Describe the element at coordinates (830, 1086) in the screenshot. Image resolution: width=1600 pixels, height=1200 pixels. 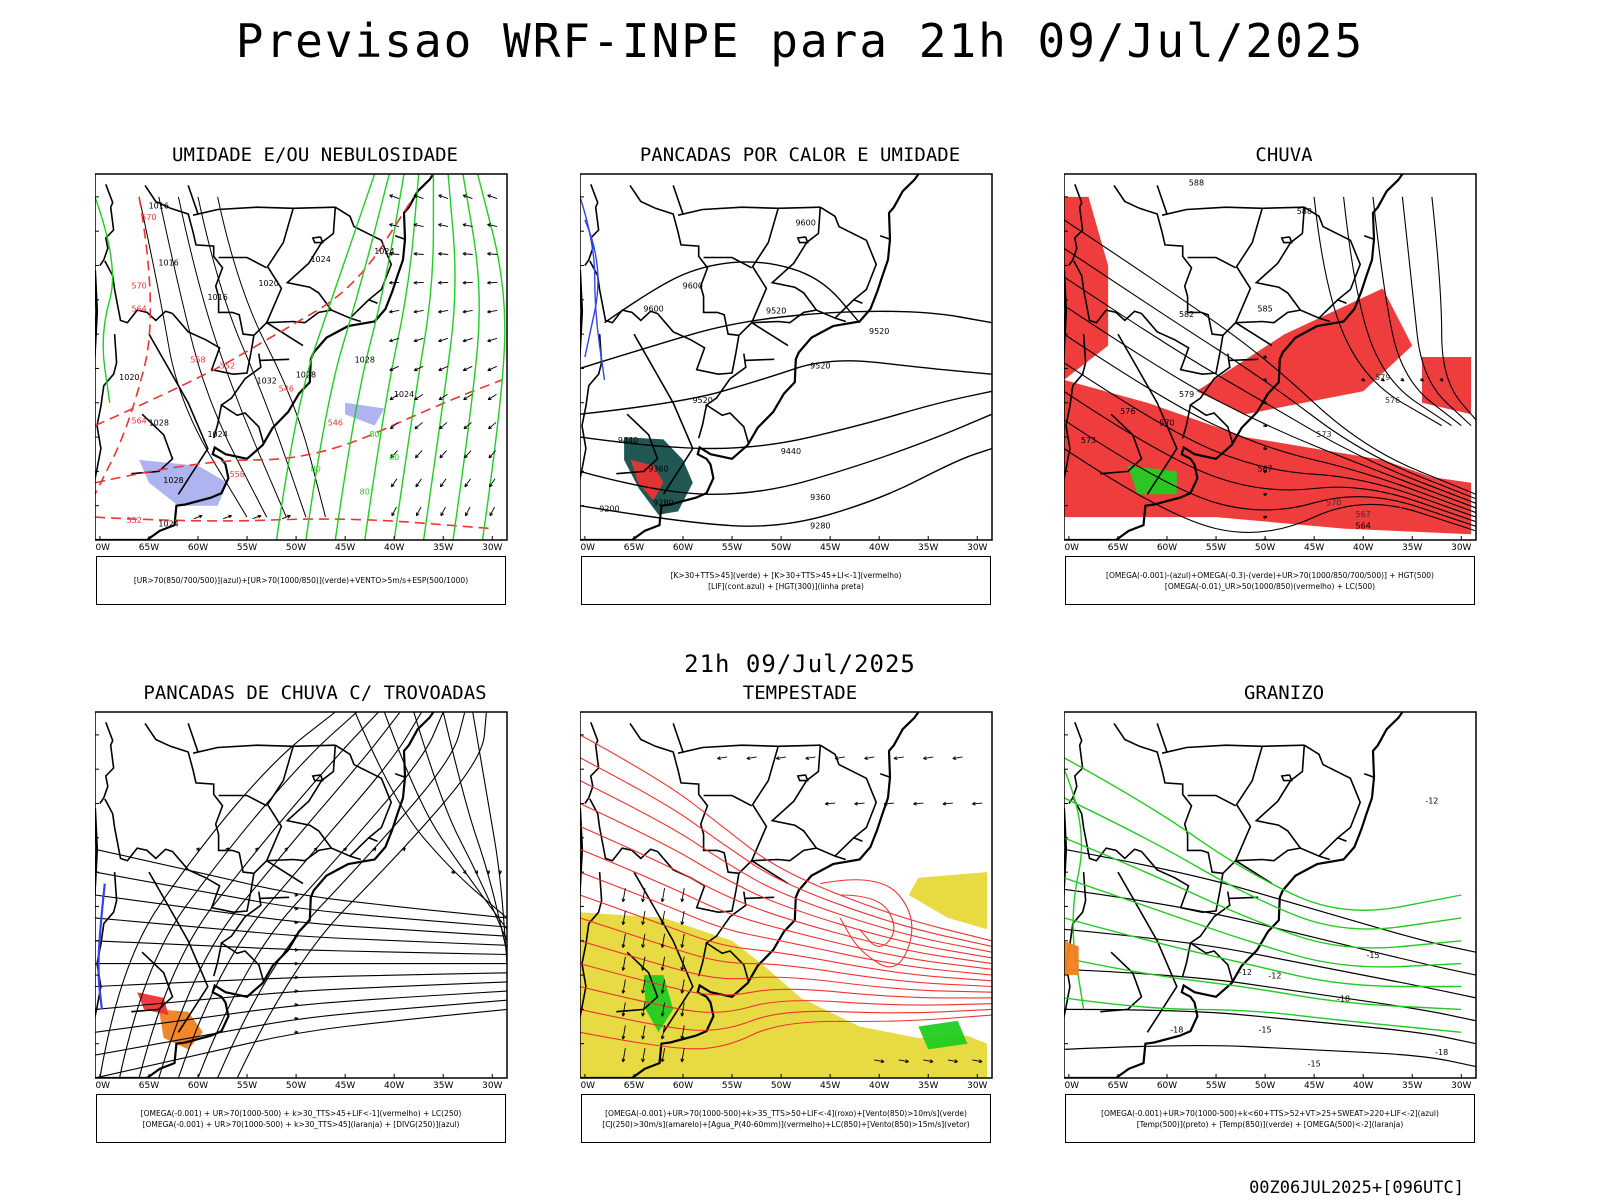
I see `lon-tick-label: 45W` at that location.